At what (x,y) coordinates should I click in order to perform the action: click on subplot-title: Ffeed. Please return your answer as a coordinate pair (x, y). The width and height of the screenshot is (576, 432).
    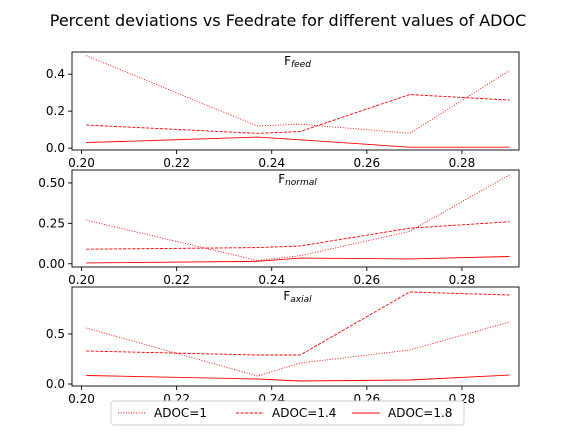
    Looking at the image, I should click on (297, 62).